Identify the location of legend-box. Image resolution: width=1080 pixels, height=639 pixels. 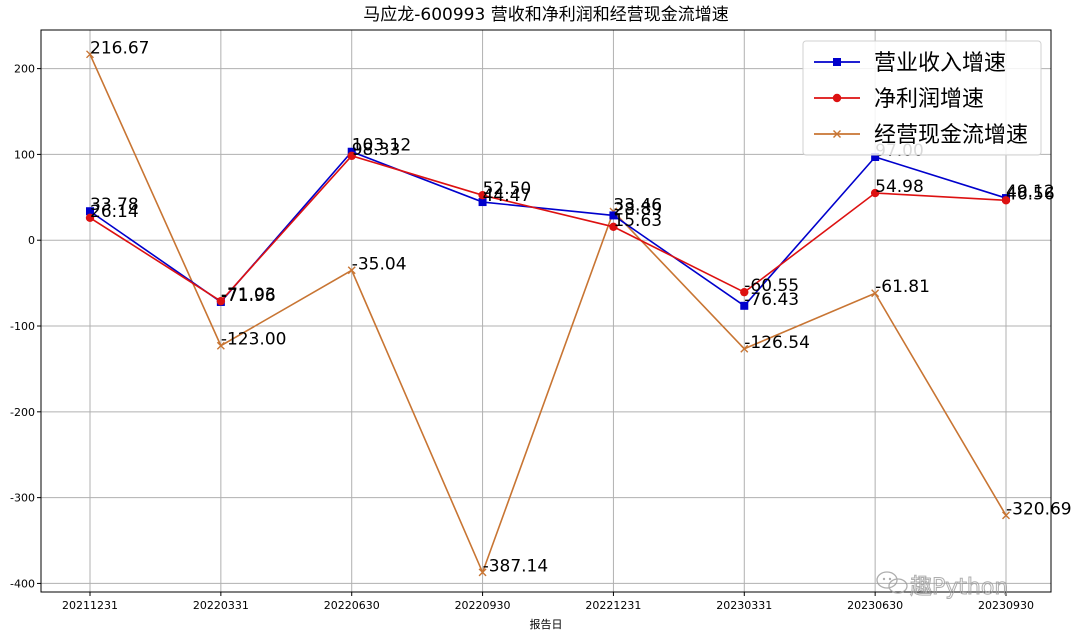
(922, 98).